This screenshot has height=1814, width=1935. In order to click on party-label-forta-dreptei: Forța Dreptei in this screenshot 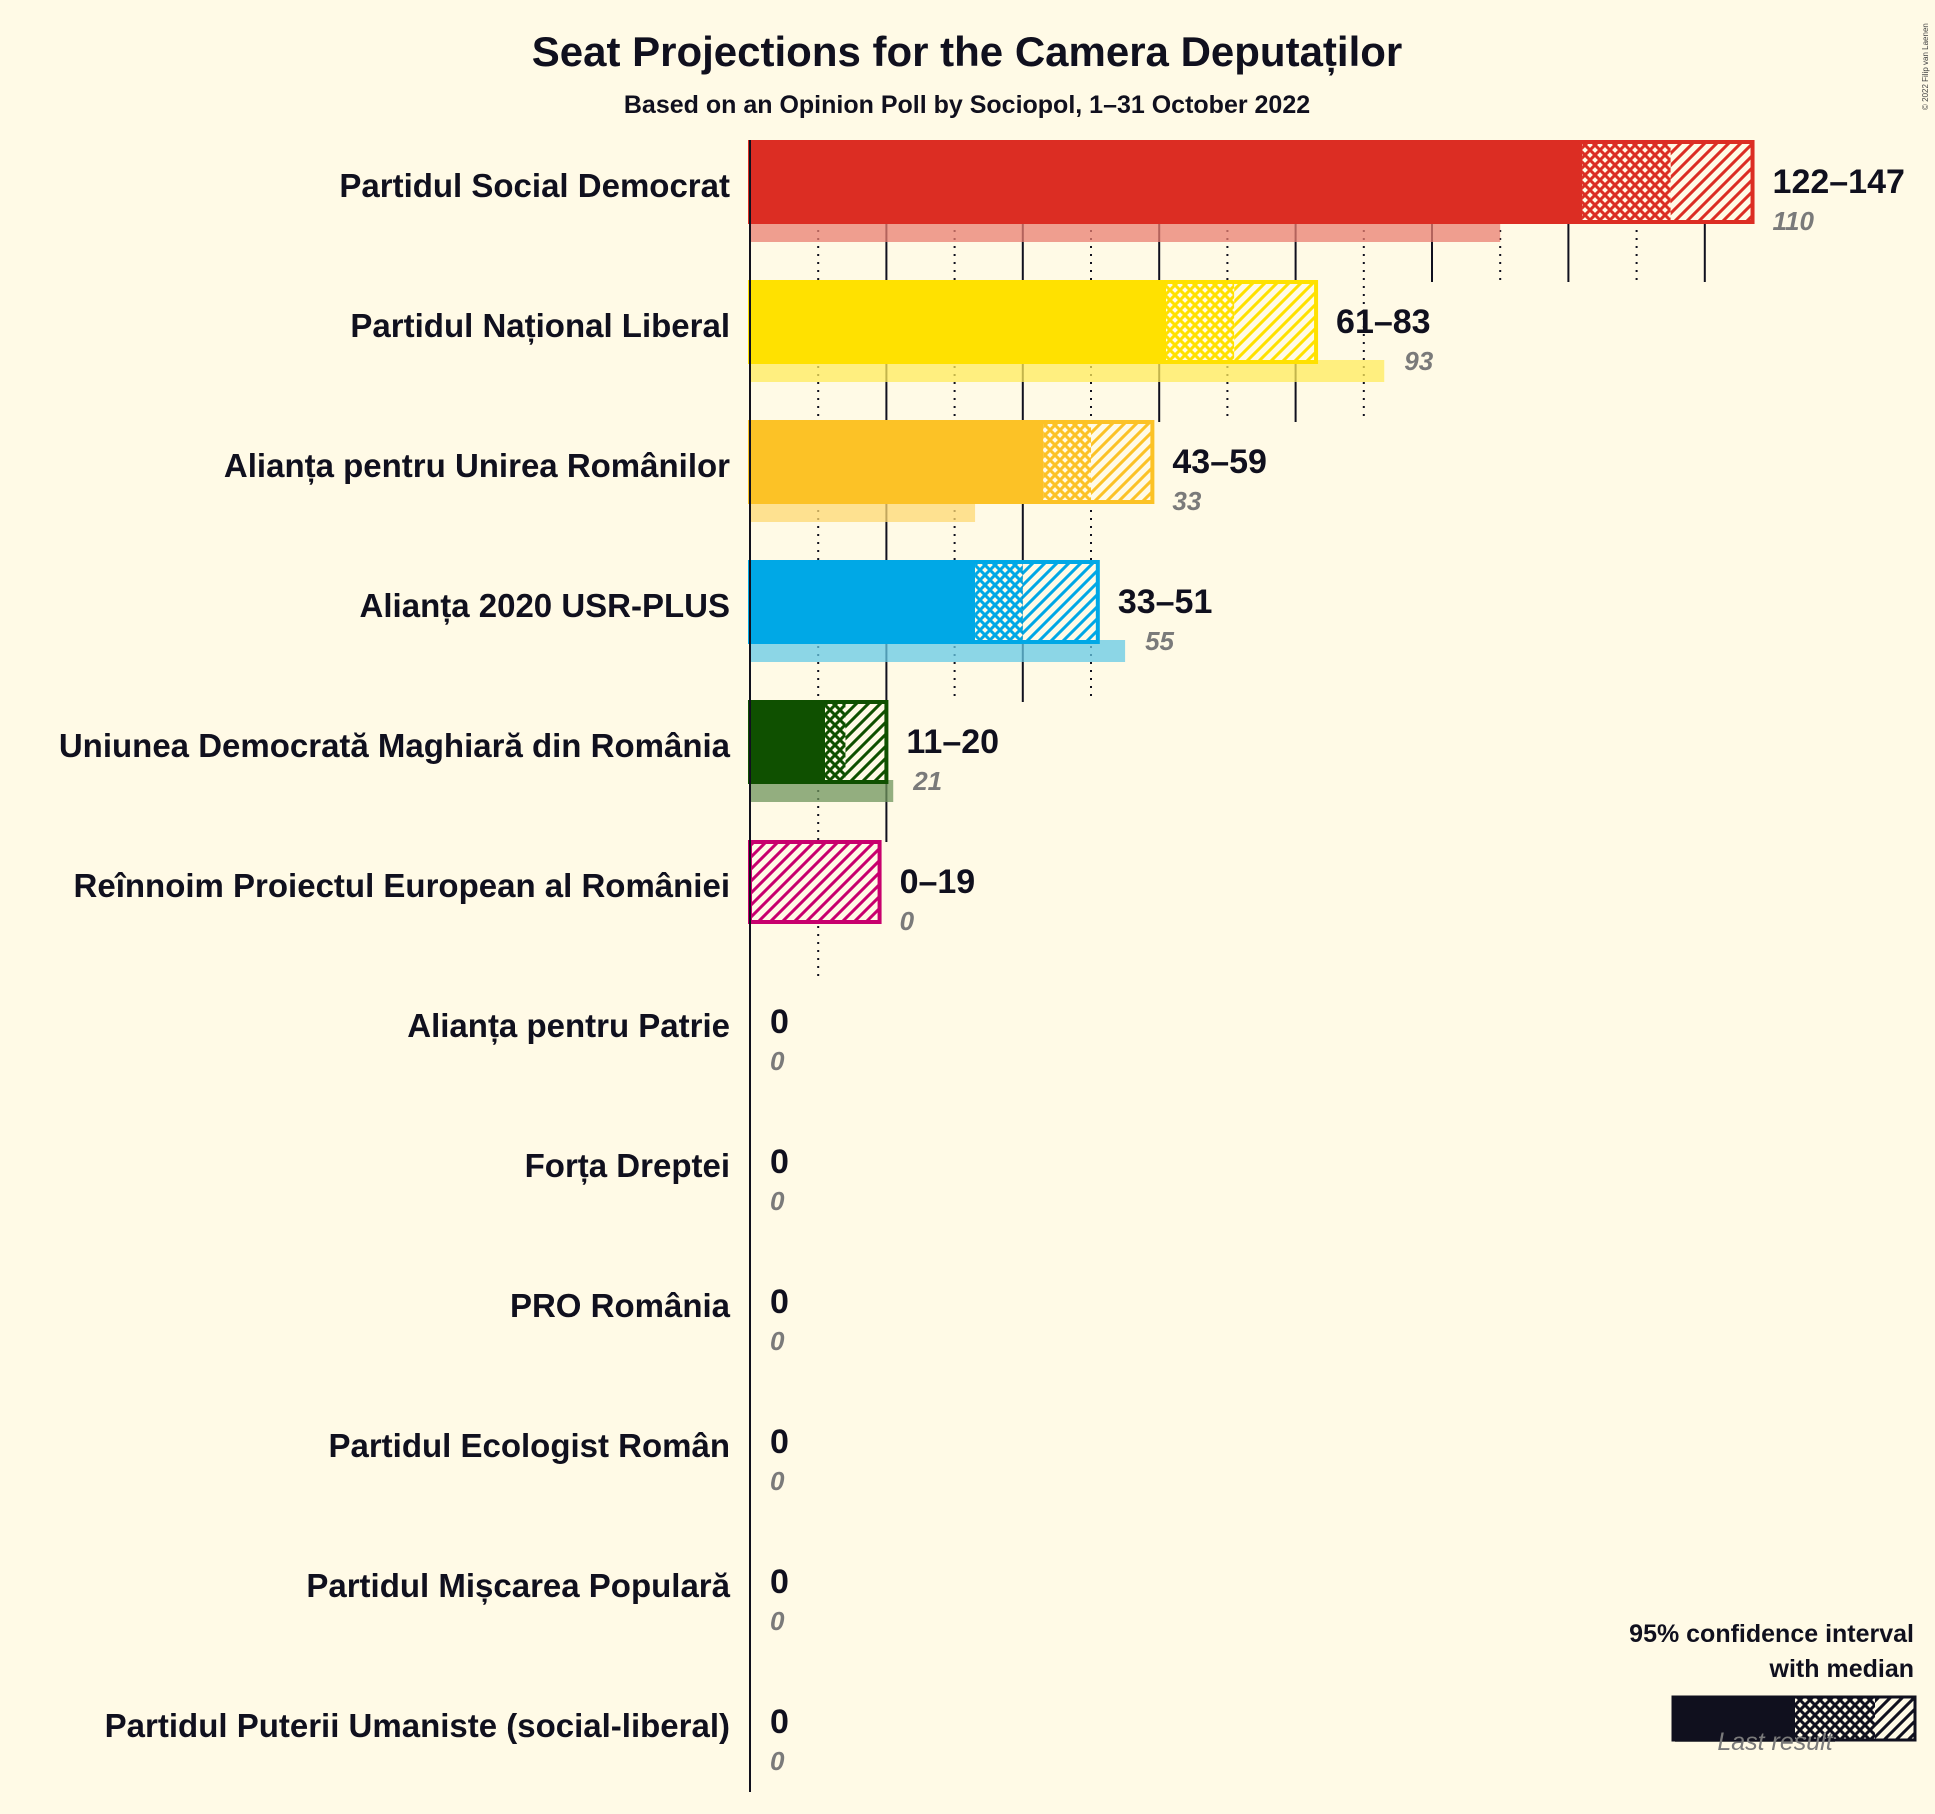, I will do `click(627, 1166)`.